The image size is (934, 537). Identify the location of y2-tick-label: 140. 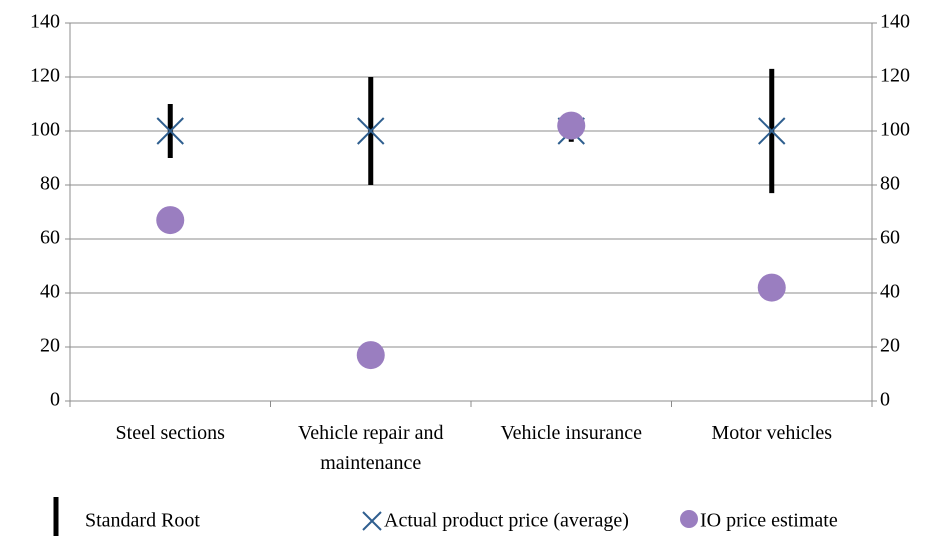
(895, 22).